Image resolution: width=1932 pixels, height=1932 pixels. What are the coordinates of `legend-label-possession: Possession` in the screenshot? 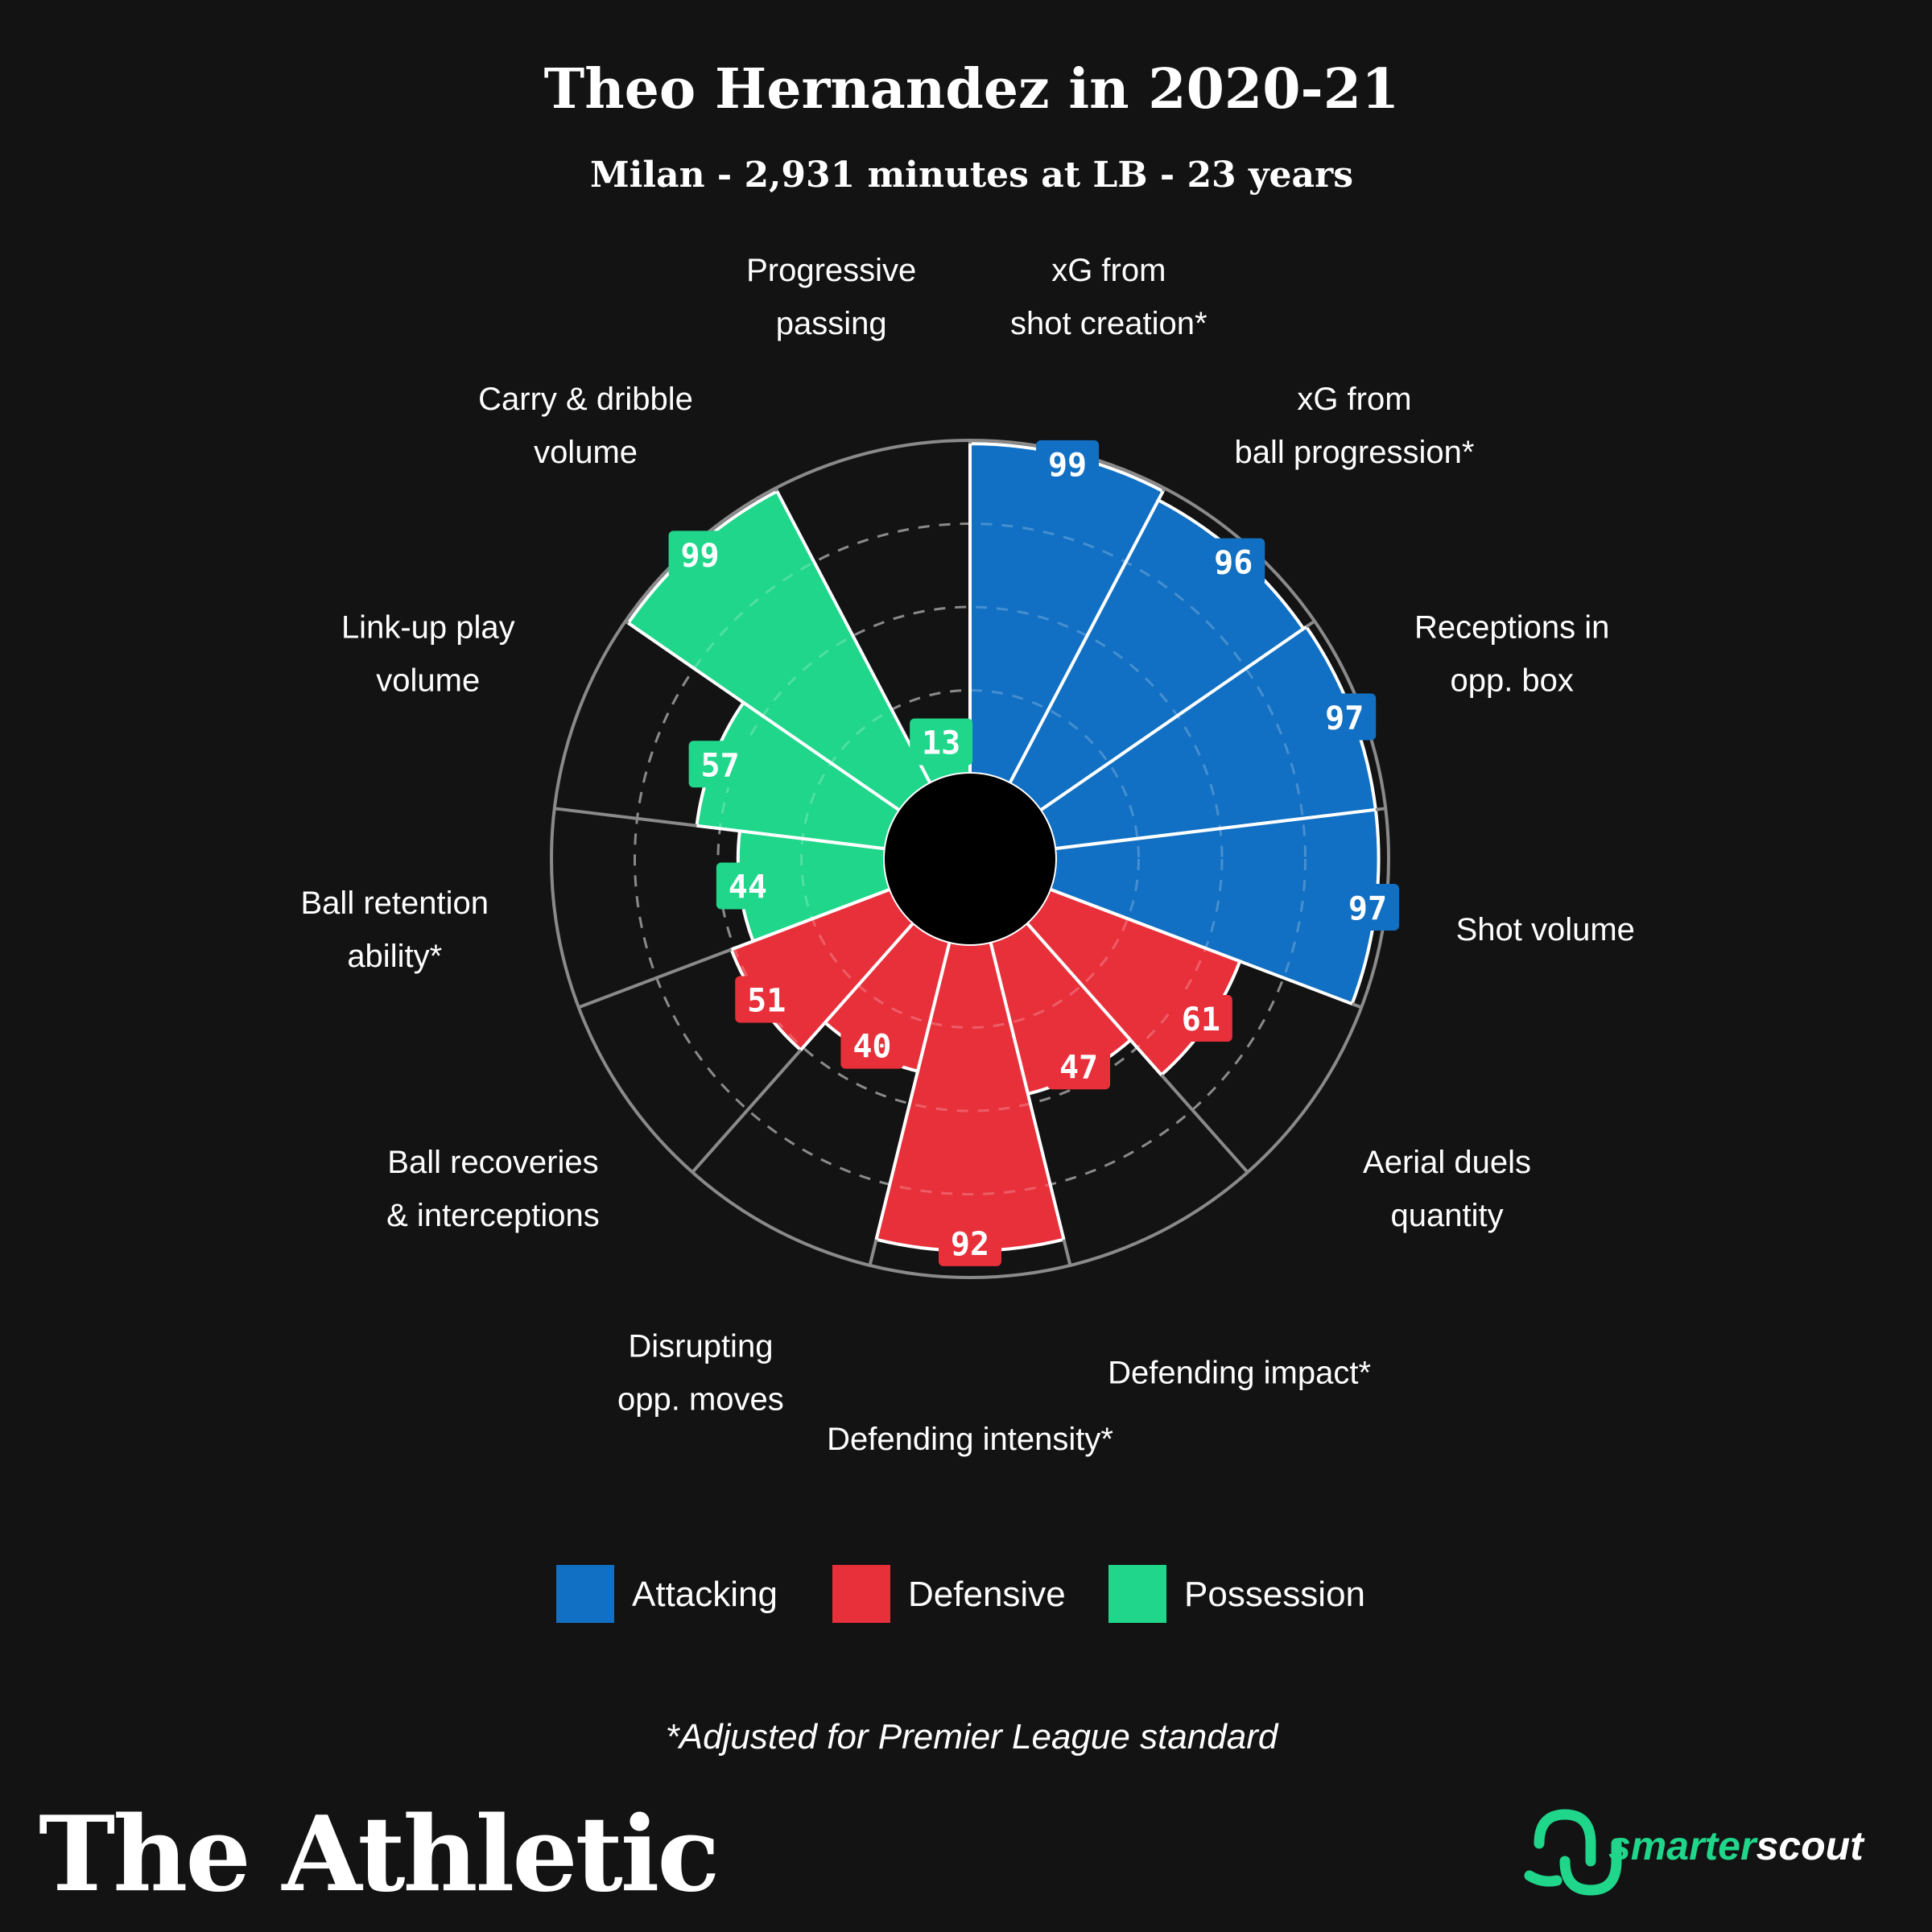 It's located at (1274, 1594).